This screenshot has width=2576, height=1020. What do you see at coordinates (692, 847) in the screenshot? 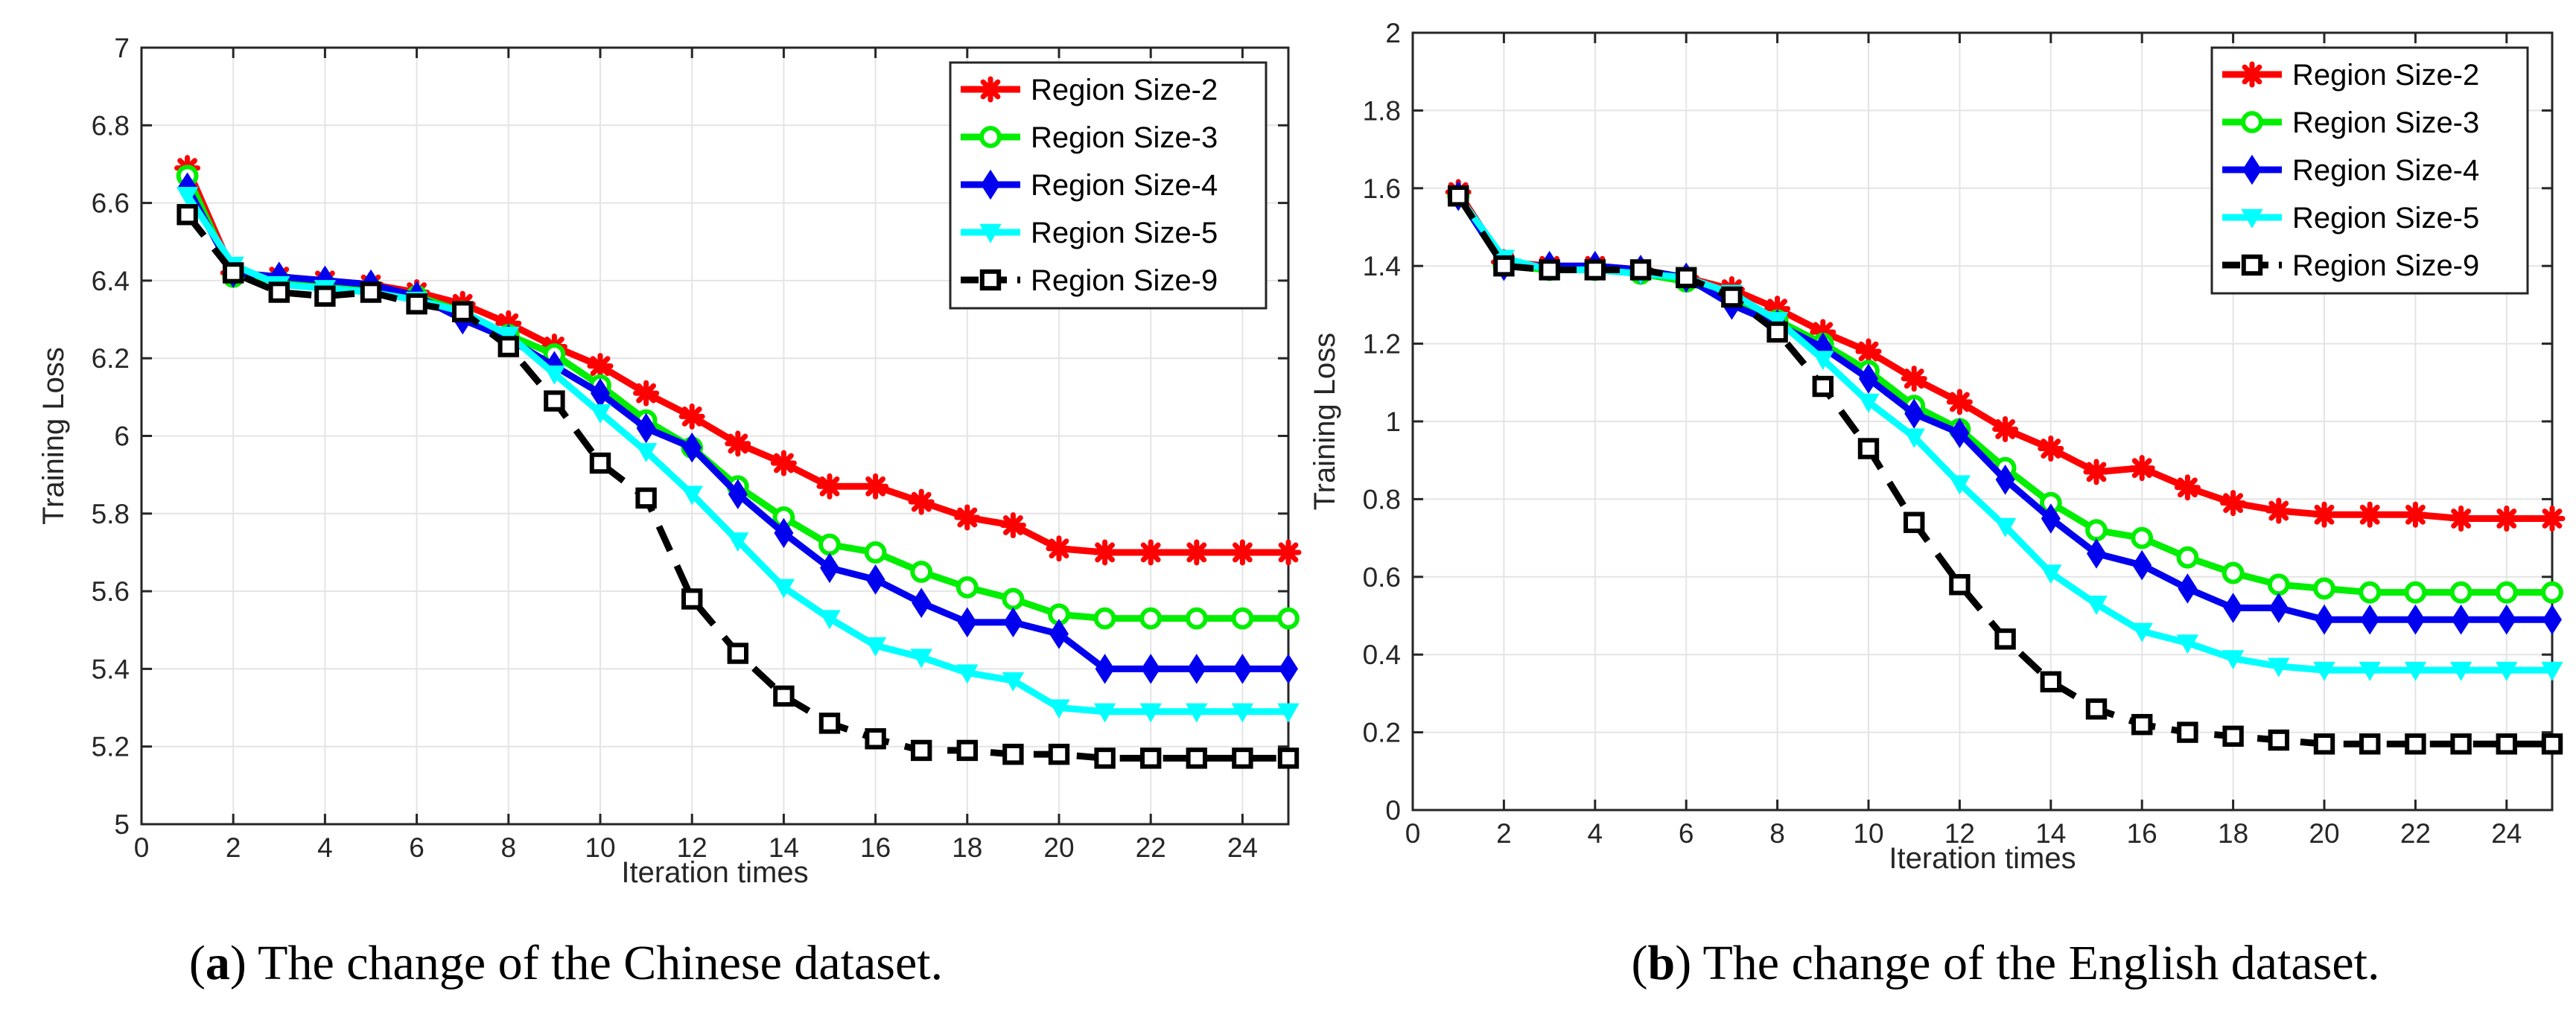
I see `x-tick-label: 12` at bounding box center [692, 847].